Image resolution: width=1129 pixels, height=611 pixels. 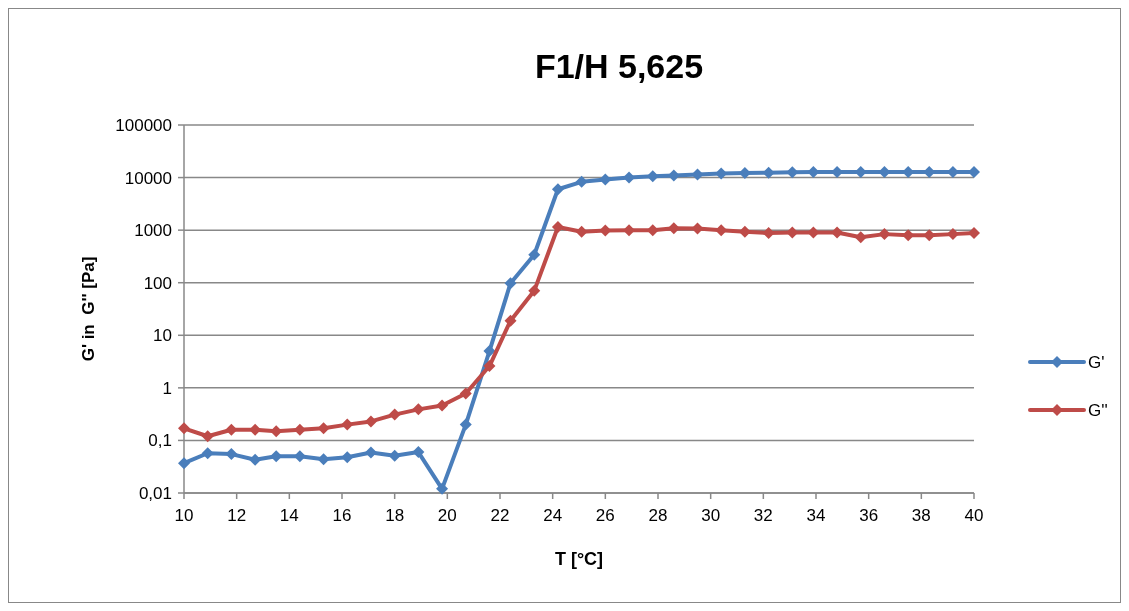 What do you see at coordinates (237, 515) in the screenshot?
I see `x-tick-label: 12` at bounding box center [237, 515].